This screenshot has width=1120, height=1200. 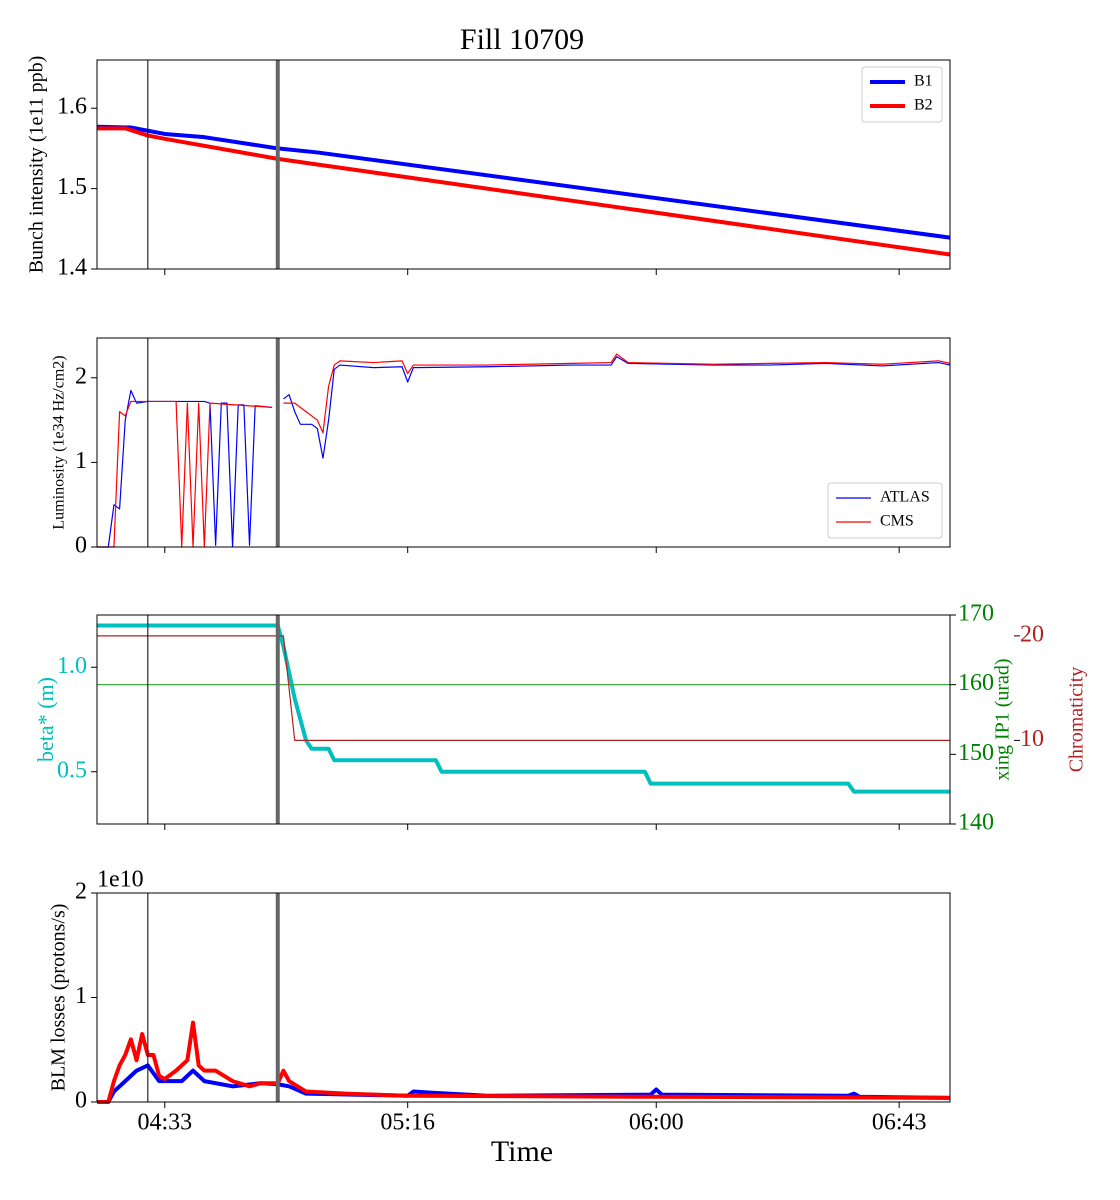 I want to click on y-tick-label: 1.6, so click(x=72, y=107).